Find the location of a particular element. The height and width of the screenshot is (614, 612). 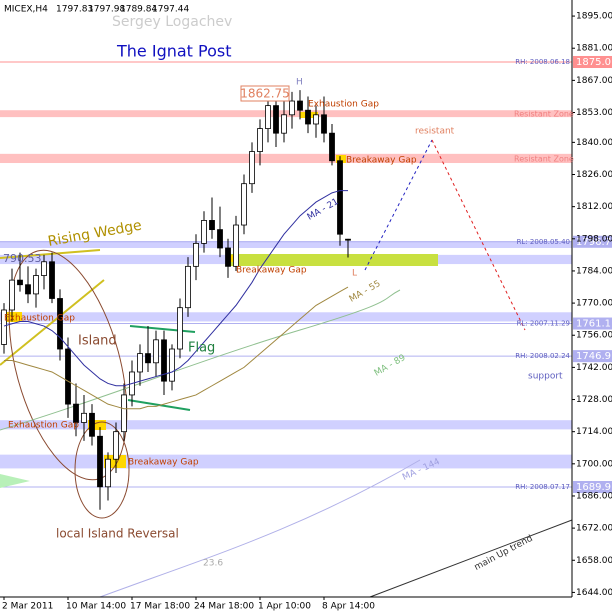

annotation: 23.6 is located at coordinates (213, 564).